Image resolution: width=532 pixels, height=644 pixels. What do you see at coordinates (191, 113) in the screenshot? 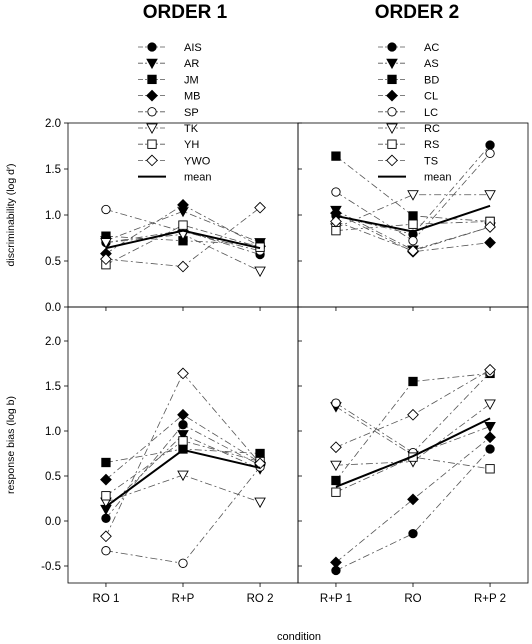
I see `legend-label-sp: SP` at bounding box center [191, 113].